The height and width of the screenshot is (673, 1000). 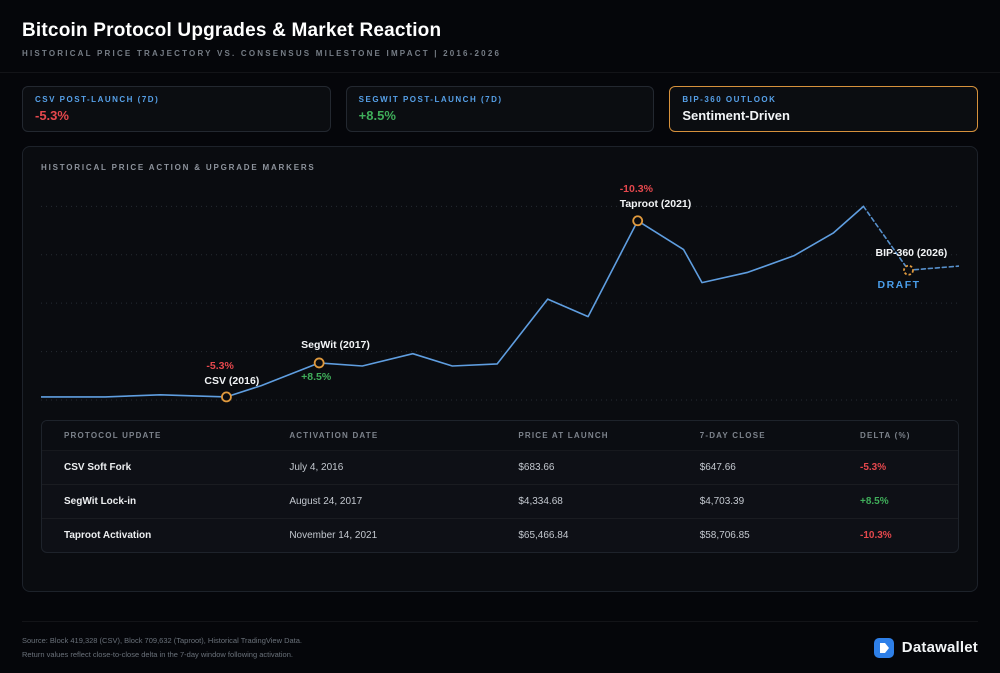 What do you see at coordinates (824, 109) in the screenshot?
I see `stat-card: BIP-360 OUTLOOK Sentiment-Driven` at bounding box center [824, 109].